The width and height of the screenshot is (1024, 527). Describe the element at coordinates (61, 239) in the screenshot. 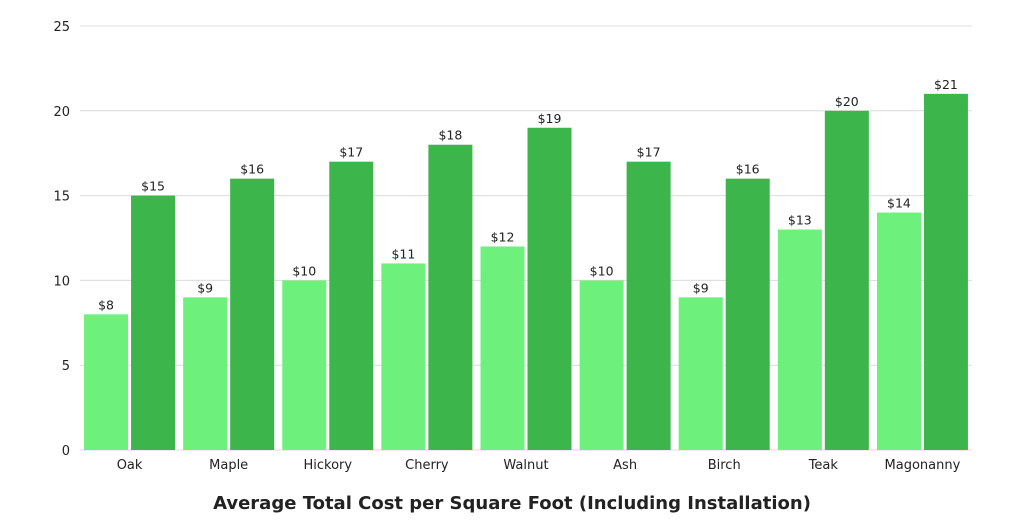

I see `y-axis-ticks: 0 5 10 15 20 25` at that location.